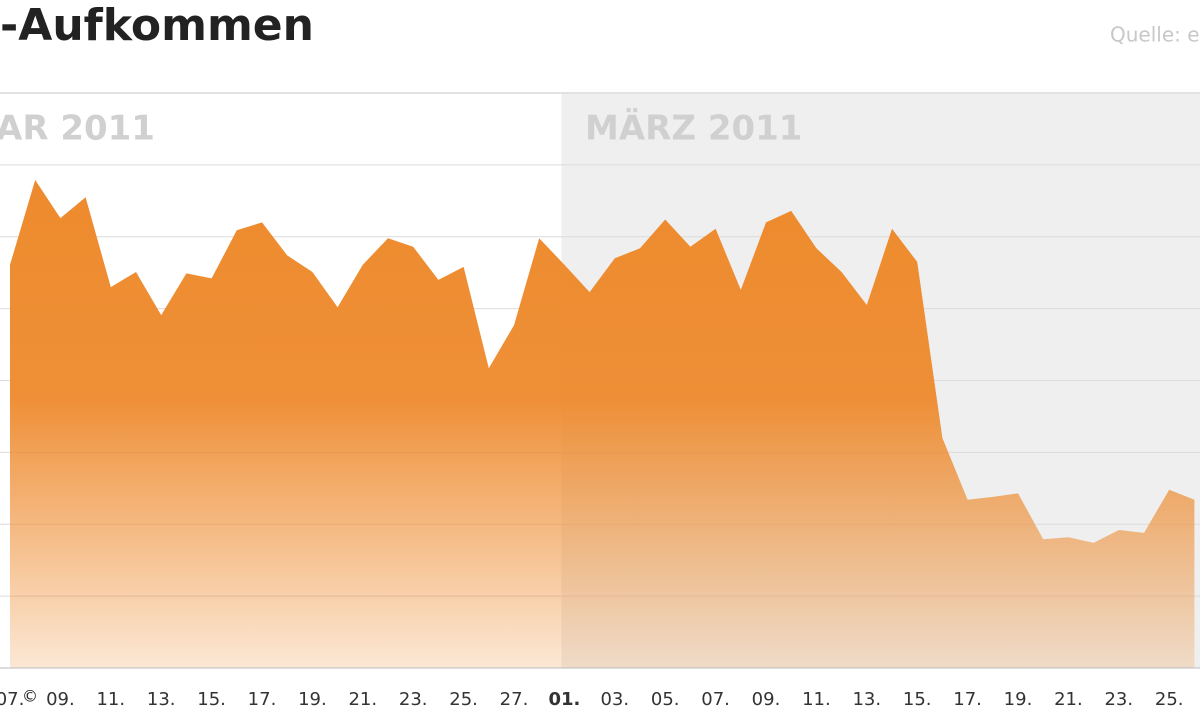  What do you see at coordinates (30, 696) in the screenshot?
I see `copyright: ©` at bounding box center [30, 696].